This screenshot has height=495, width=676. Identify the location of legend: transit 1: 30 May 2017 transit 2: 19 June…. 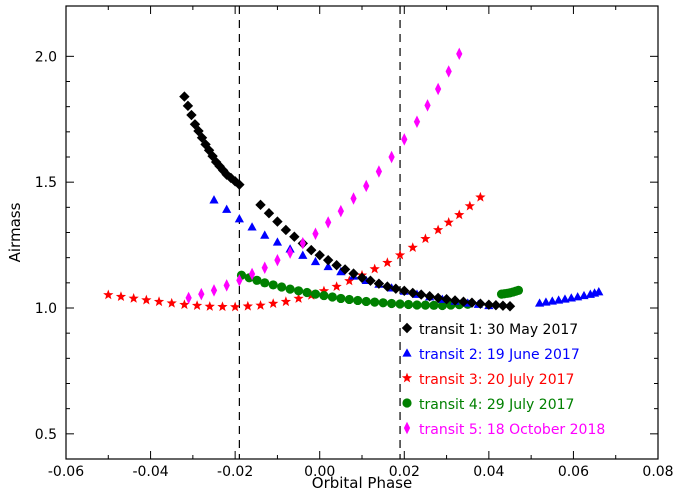
(503, 380).